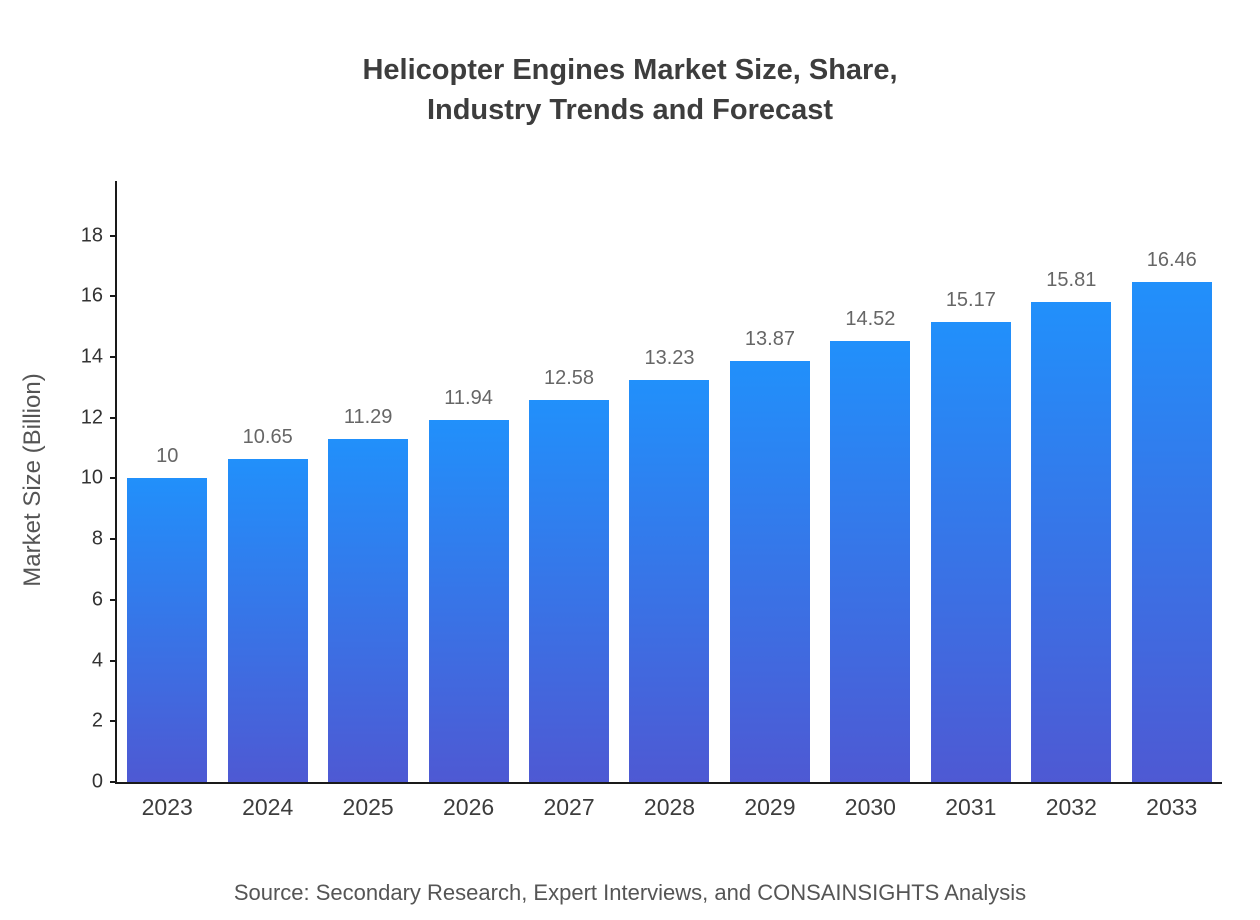  What do you see at coordinates (91, 356) in the screenshot?
I see `y-tick-label: 14` at bounding box center [91, 356].